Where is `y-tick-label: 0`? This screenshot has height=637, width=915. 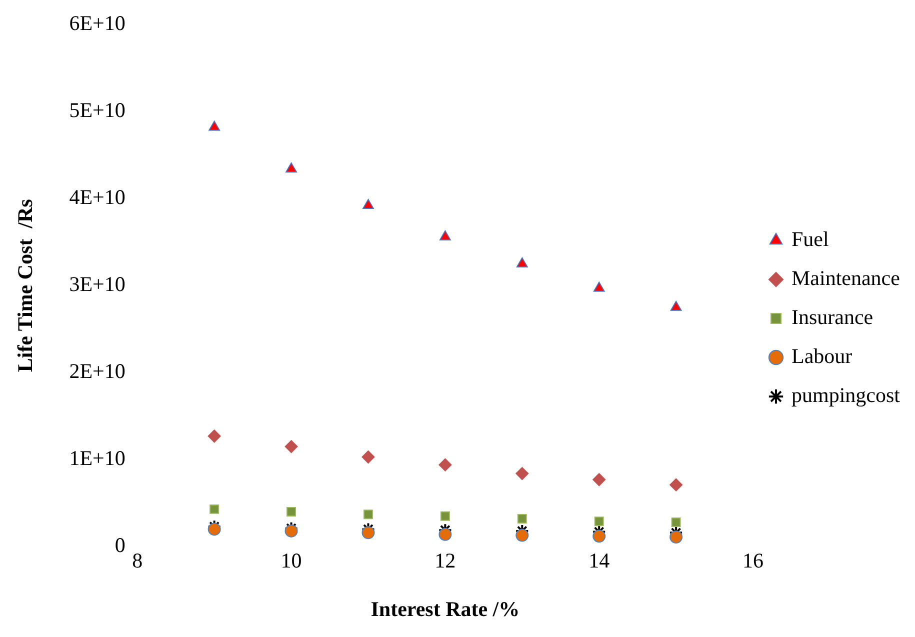 y-tick-label: 0 is located at coordinates (120, 545).